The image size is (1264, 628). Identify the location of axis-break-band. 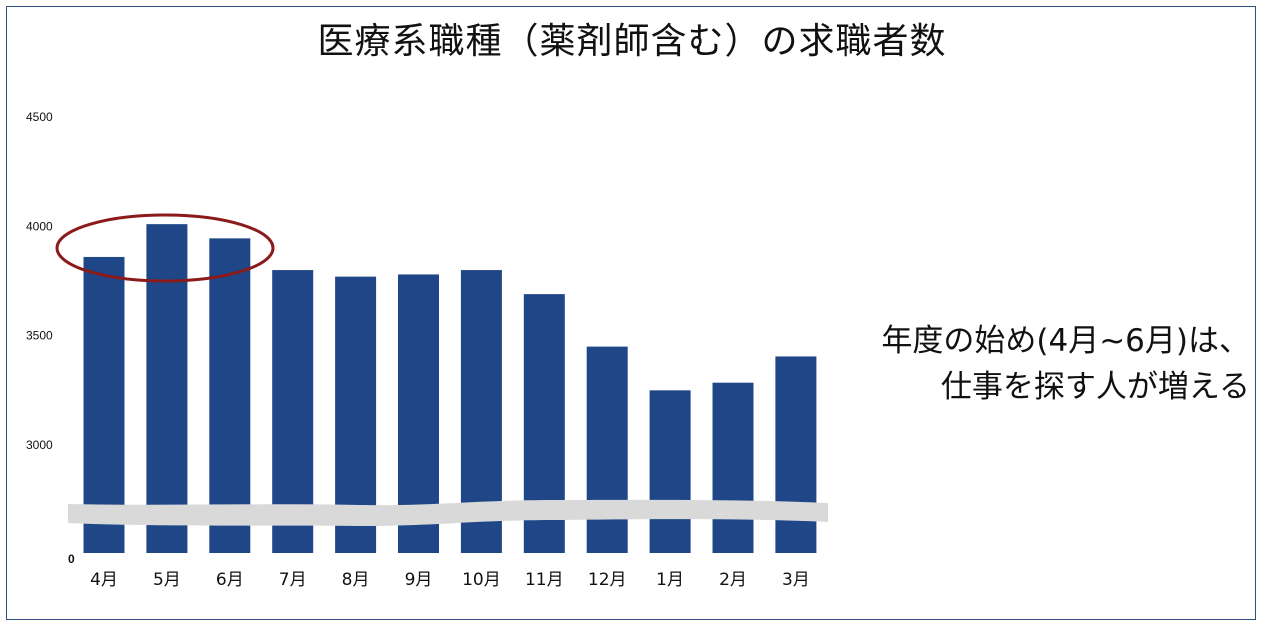
(448, 512).